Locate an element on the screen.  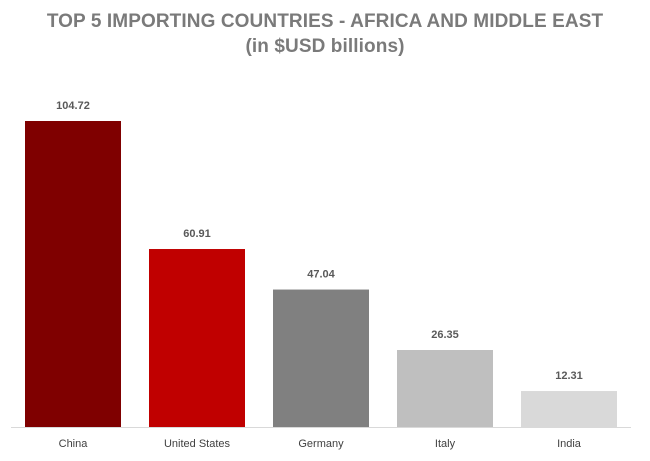
data-label-india: 12.31 is located at coordinates (569, 376).